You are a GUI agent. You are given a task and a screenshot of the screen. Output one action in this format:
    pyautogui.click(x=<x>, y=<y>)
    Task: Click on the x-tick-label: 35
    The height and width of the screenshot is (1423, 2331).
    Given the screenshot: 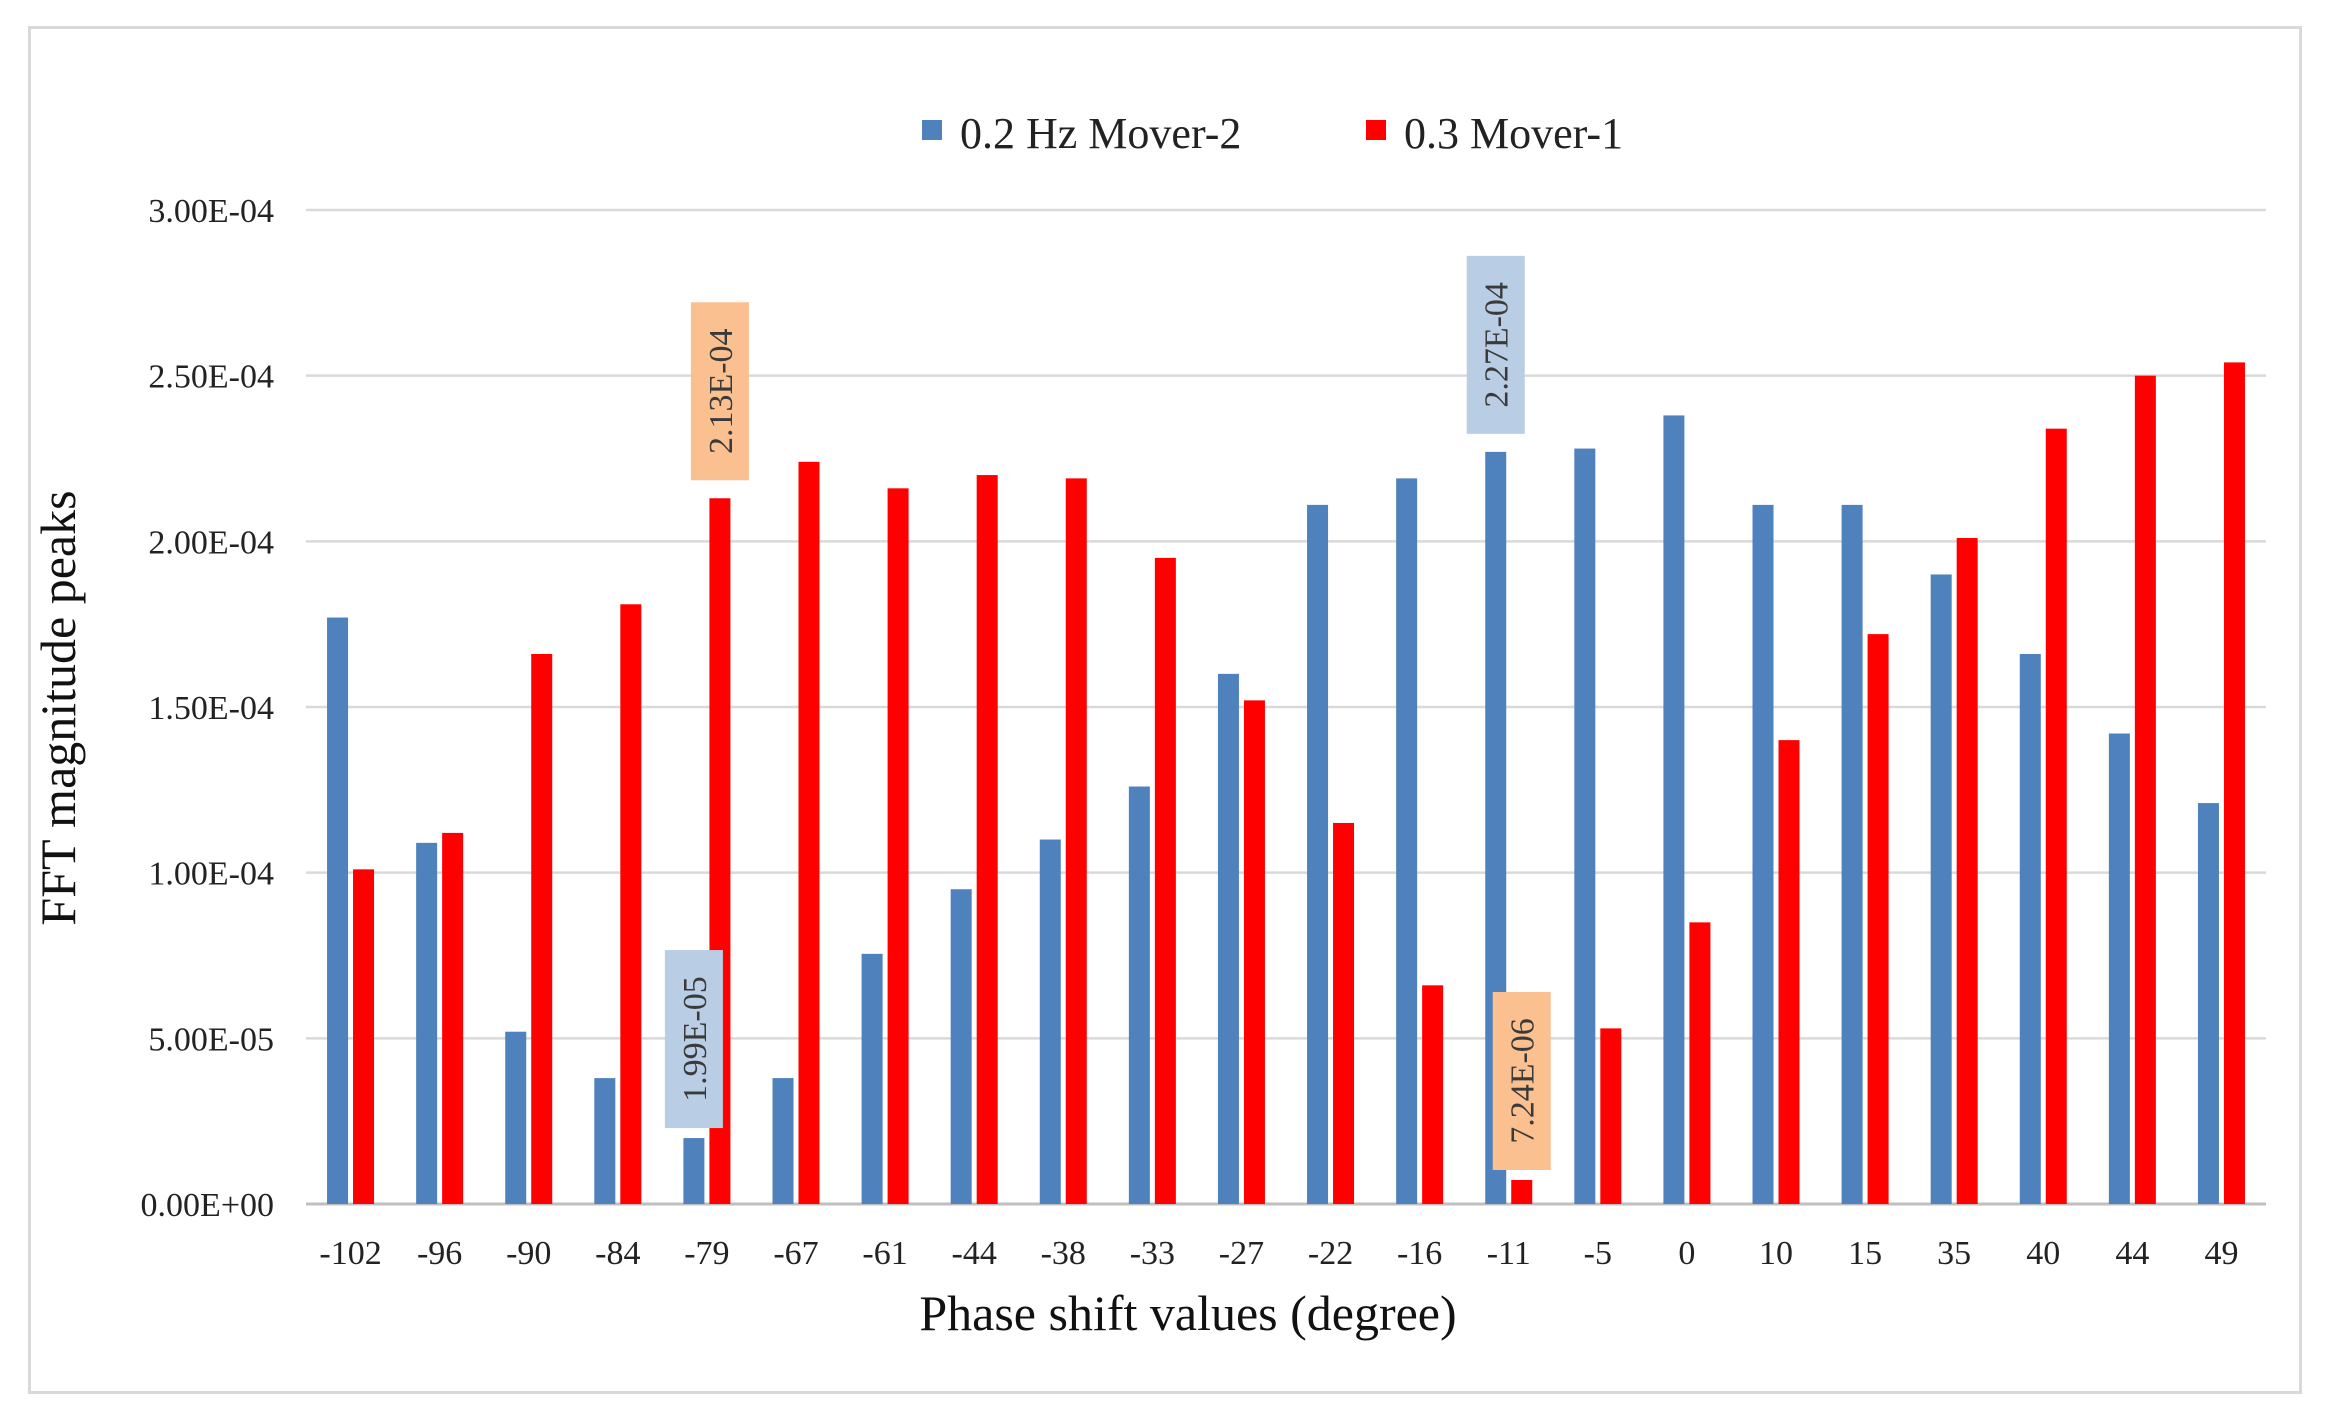 What is the action you would take?
    pyautogui.click(x=1954, y=1253)
    